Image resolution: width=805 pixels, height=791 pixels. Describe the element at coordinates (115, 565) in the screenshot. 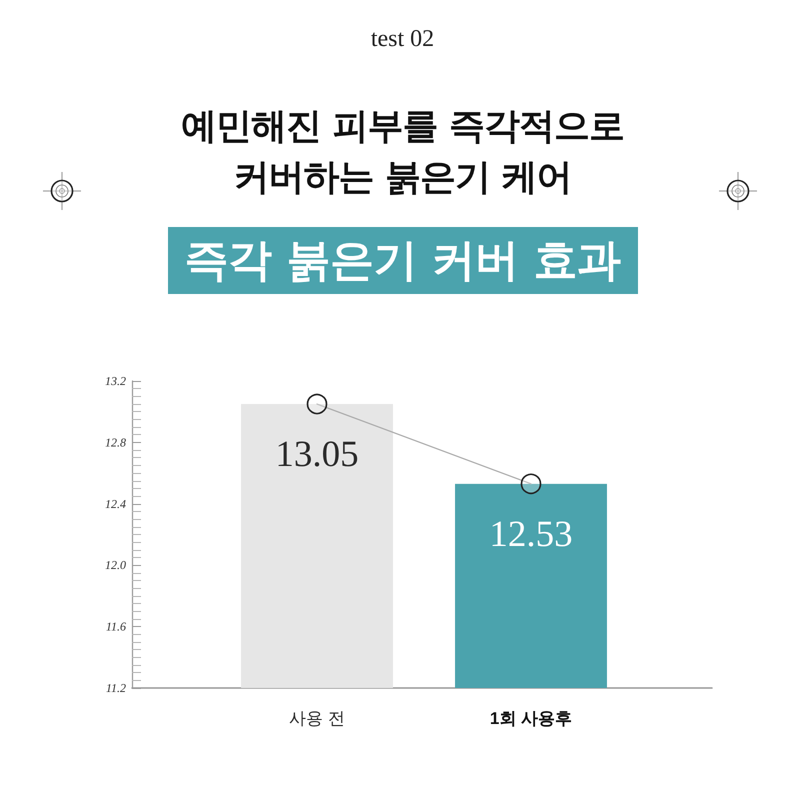

I see `y-tick-label: 12.0` at that location.